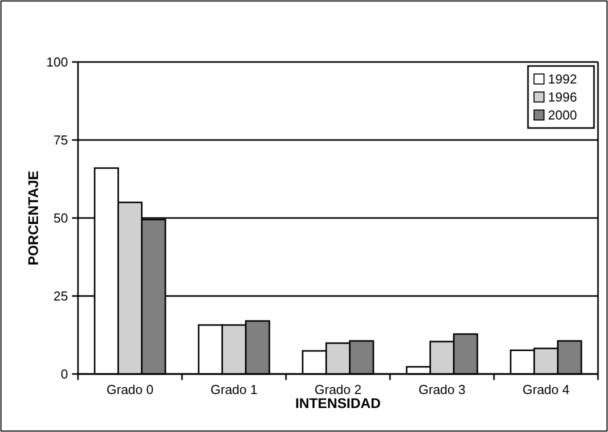 This screenshot has height=432, width=608. Describe the element at coordinates (562, 115) in the screenshot. I see `legend-label: 2000` at that location.